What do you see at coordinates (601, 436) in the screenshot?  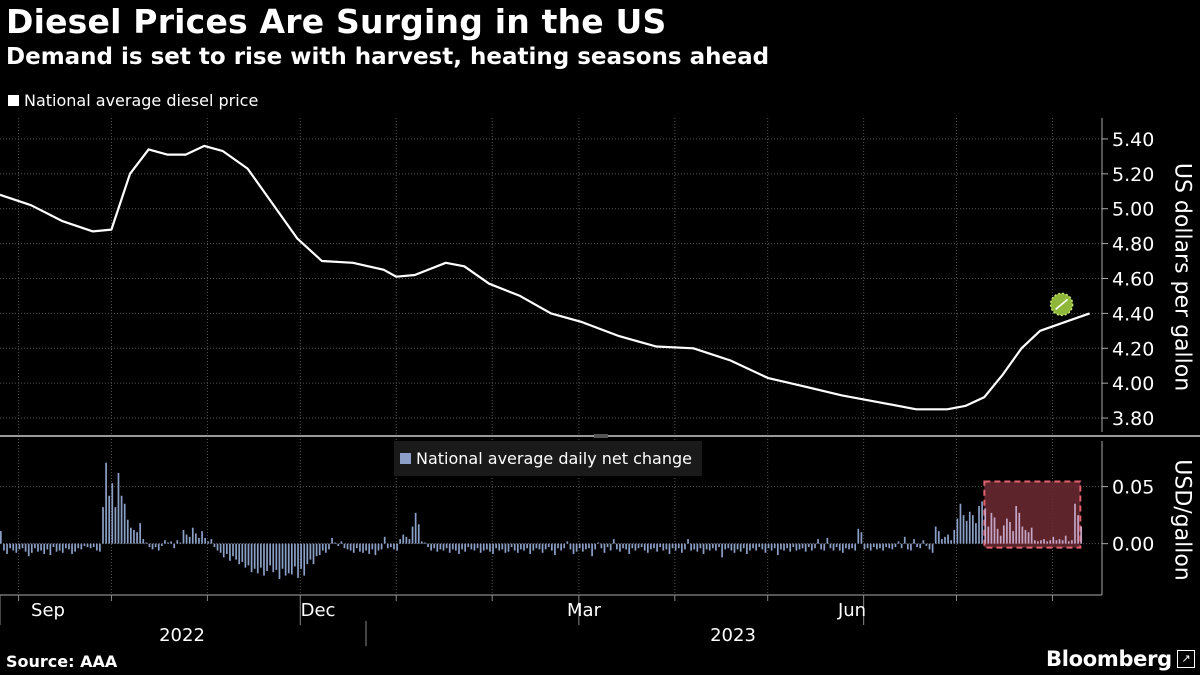 I see `panel-divider-handle` at bounding box center [601, 436].